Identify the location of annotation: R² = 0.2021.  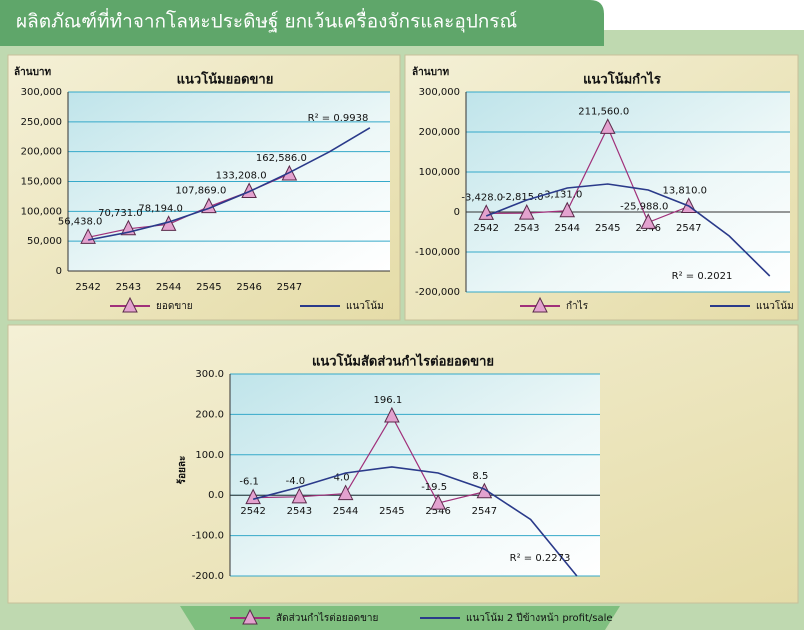
(702, 276).